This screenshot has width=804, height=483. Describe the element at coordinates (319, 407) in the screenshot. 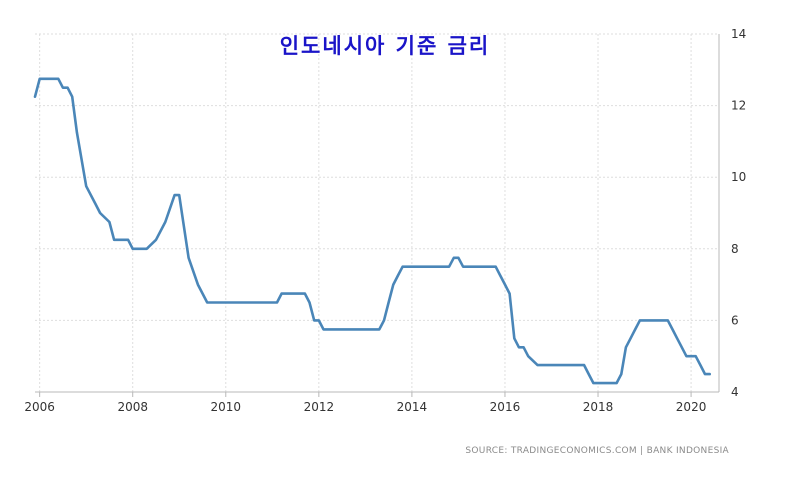

I see `x-tick-label: 2012` at that location.